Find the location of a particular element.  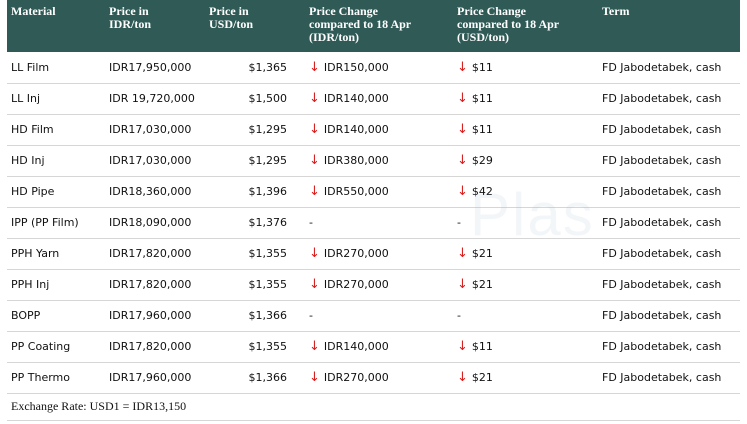

cell-price-idr: IDR17,030,000 is located at coordinates (155, 130).